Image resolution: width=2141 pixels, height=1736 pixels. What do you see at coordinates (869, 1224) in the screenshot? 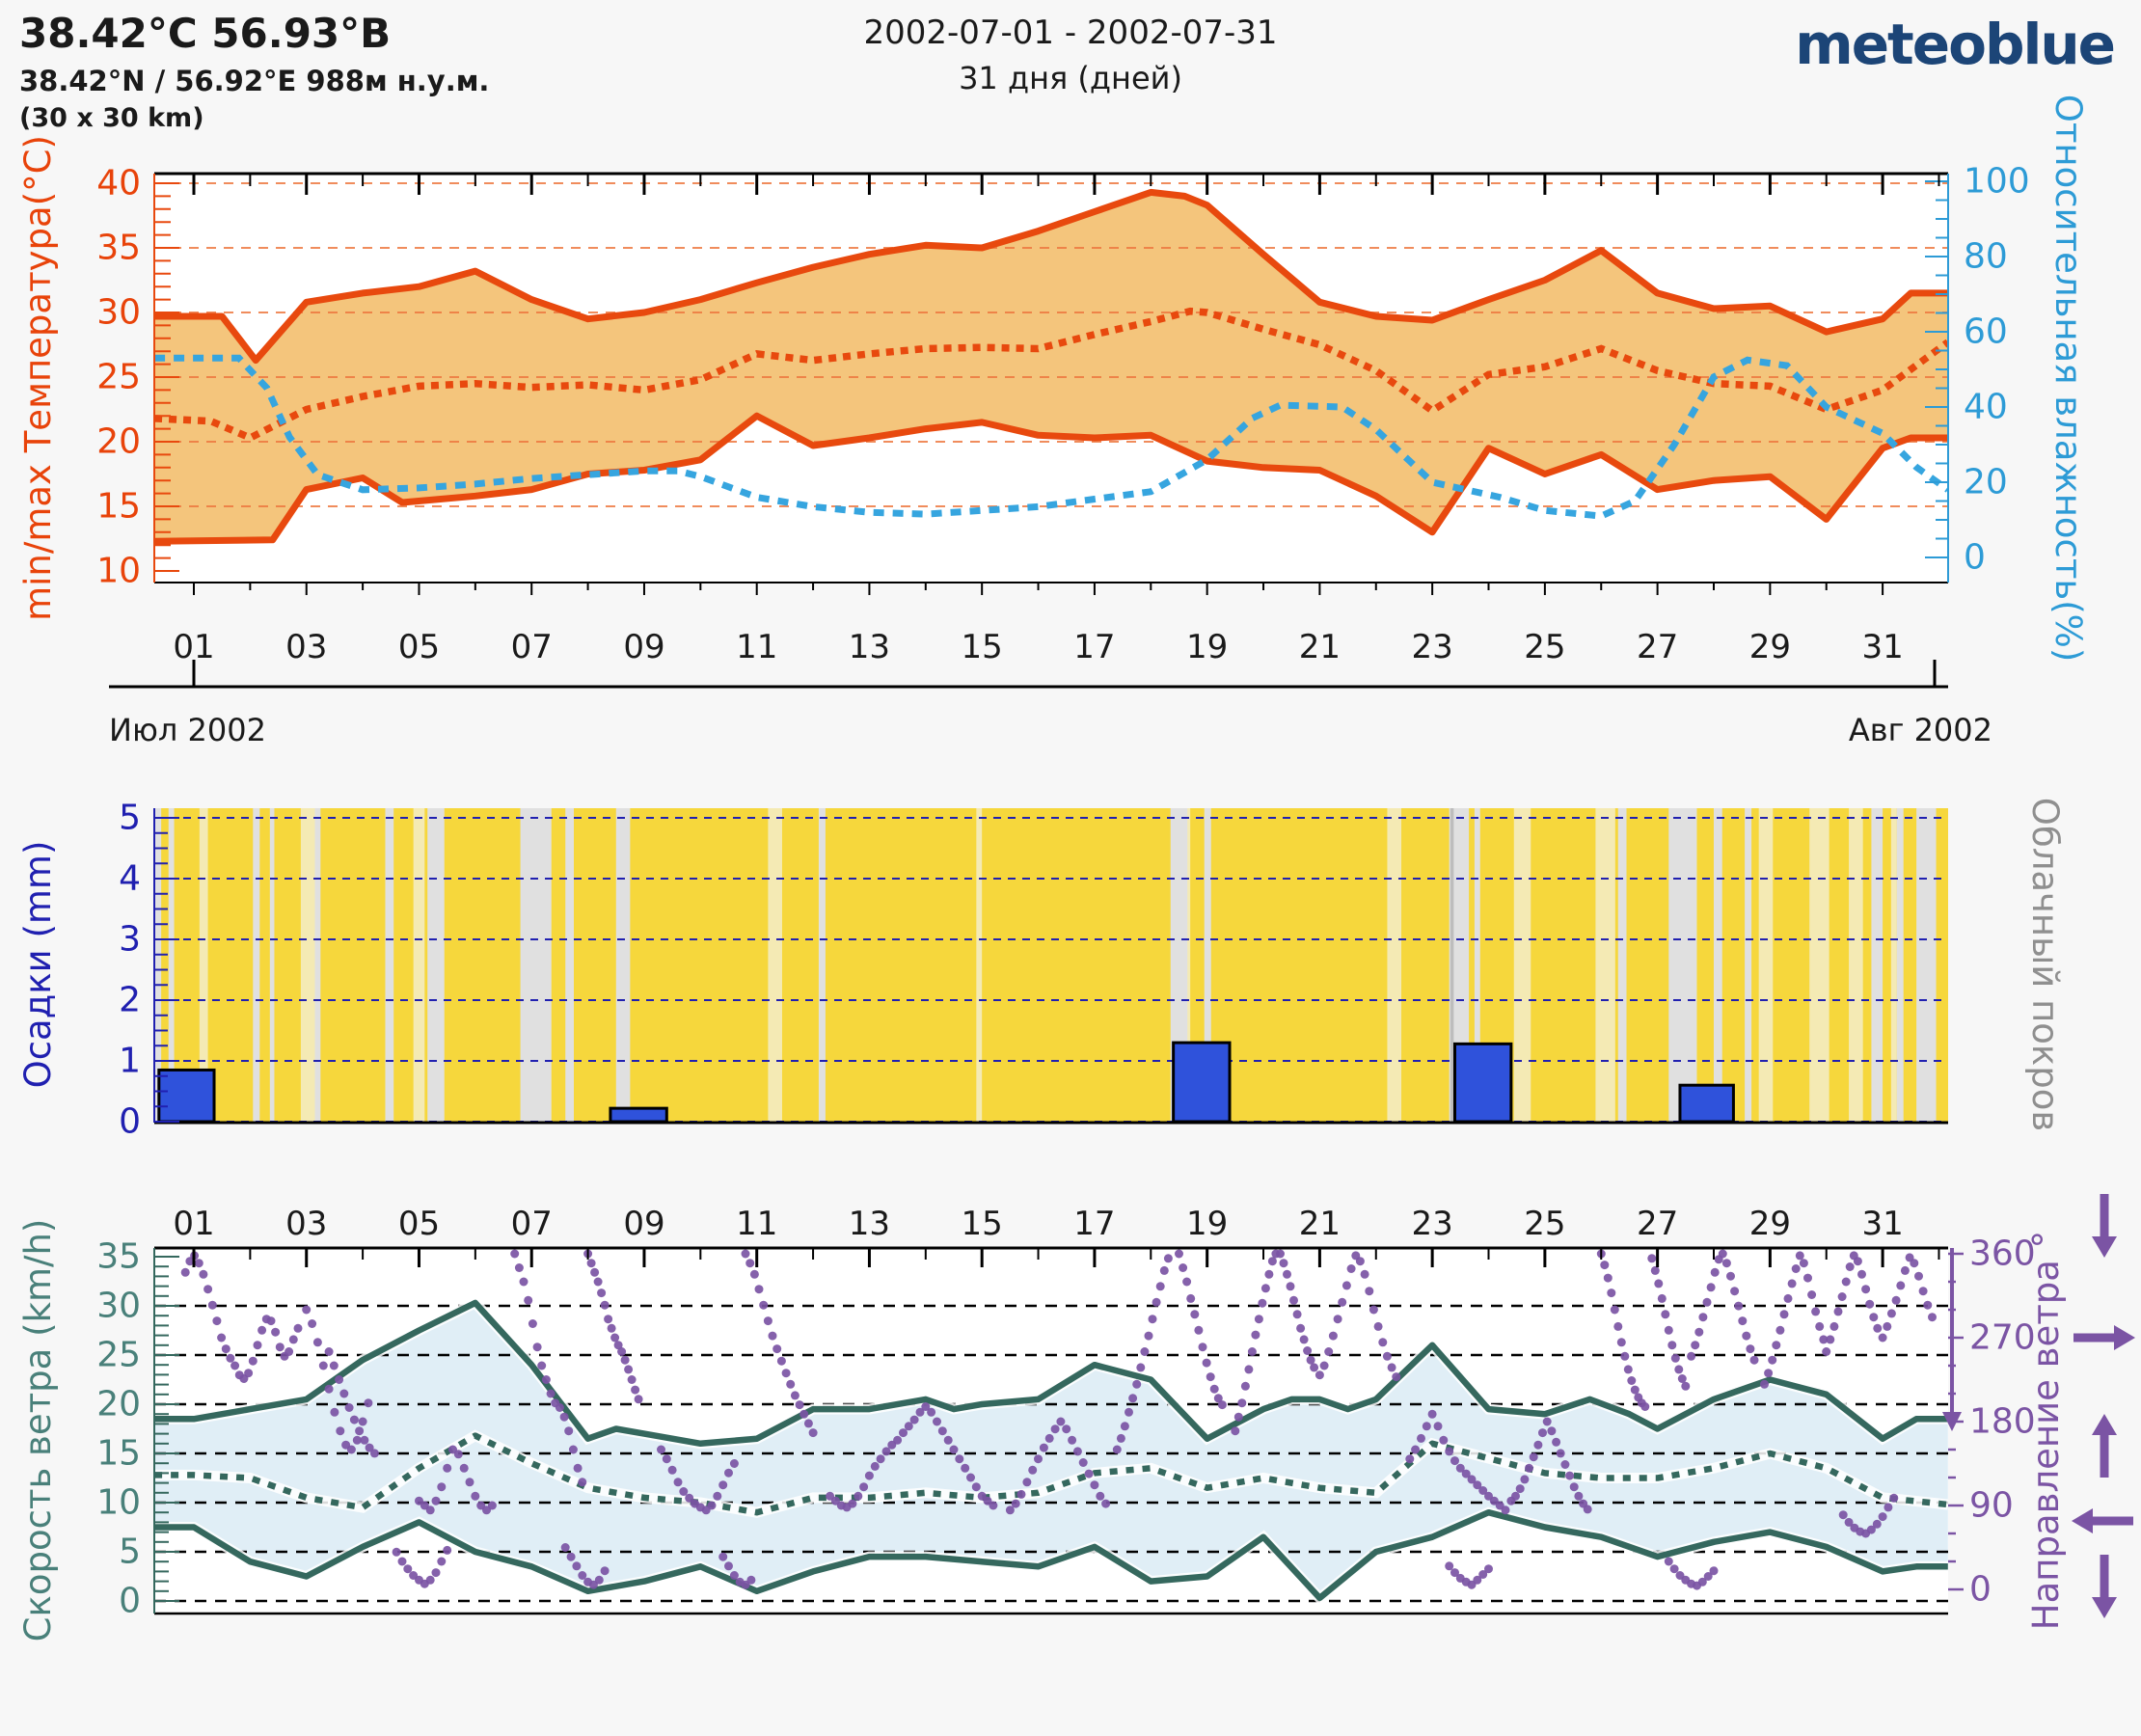
I see `day-label-bottom: 13` at bounding box center [869, 1224].